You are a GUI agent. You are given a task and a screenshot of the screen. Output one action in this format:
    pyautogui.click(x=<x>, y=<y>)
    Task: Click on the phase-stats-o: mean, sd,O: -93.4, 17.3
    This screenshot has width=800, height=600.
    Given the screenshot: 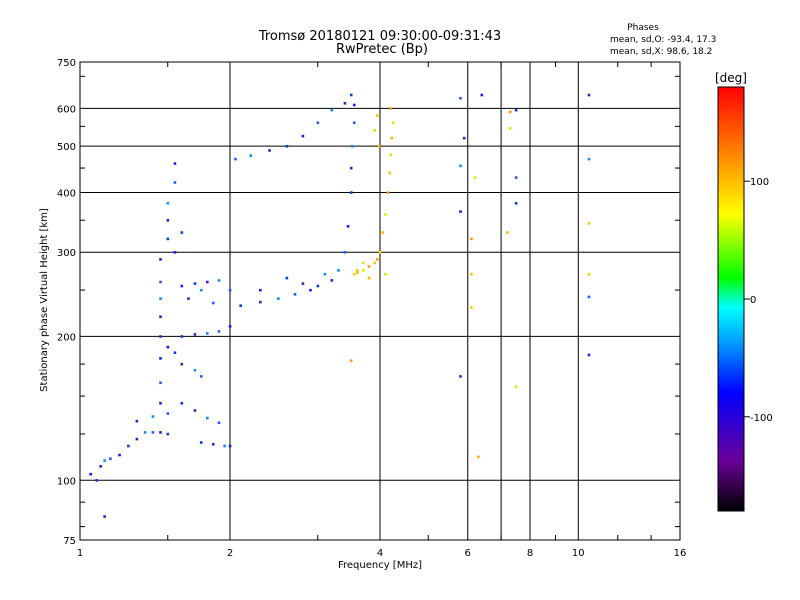 What is the action you would take?
    pyautogui.click(x=663, y=40)
    